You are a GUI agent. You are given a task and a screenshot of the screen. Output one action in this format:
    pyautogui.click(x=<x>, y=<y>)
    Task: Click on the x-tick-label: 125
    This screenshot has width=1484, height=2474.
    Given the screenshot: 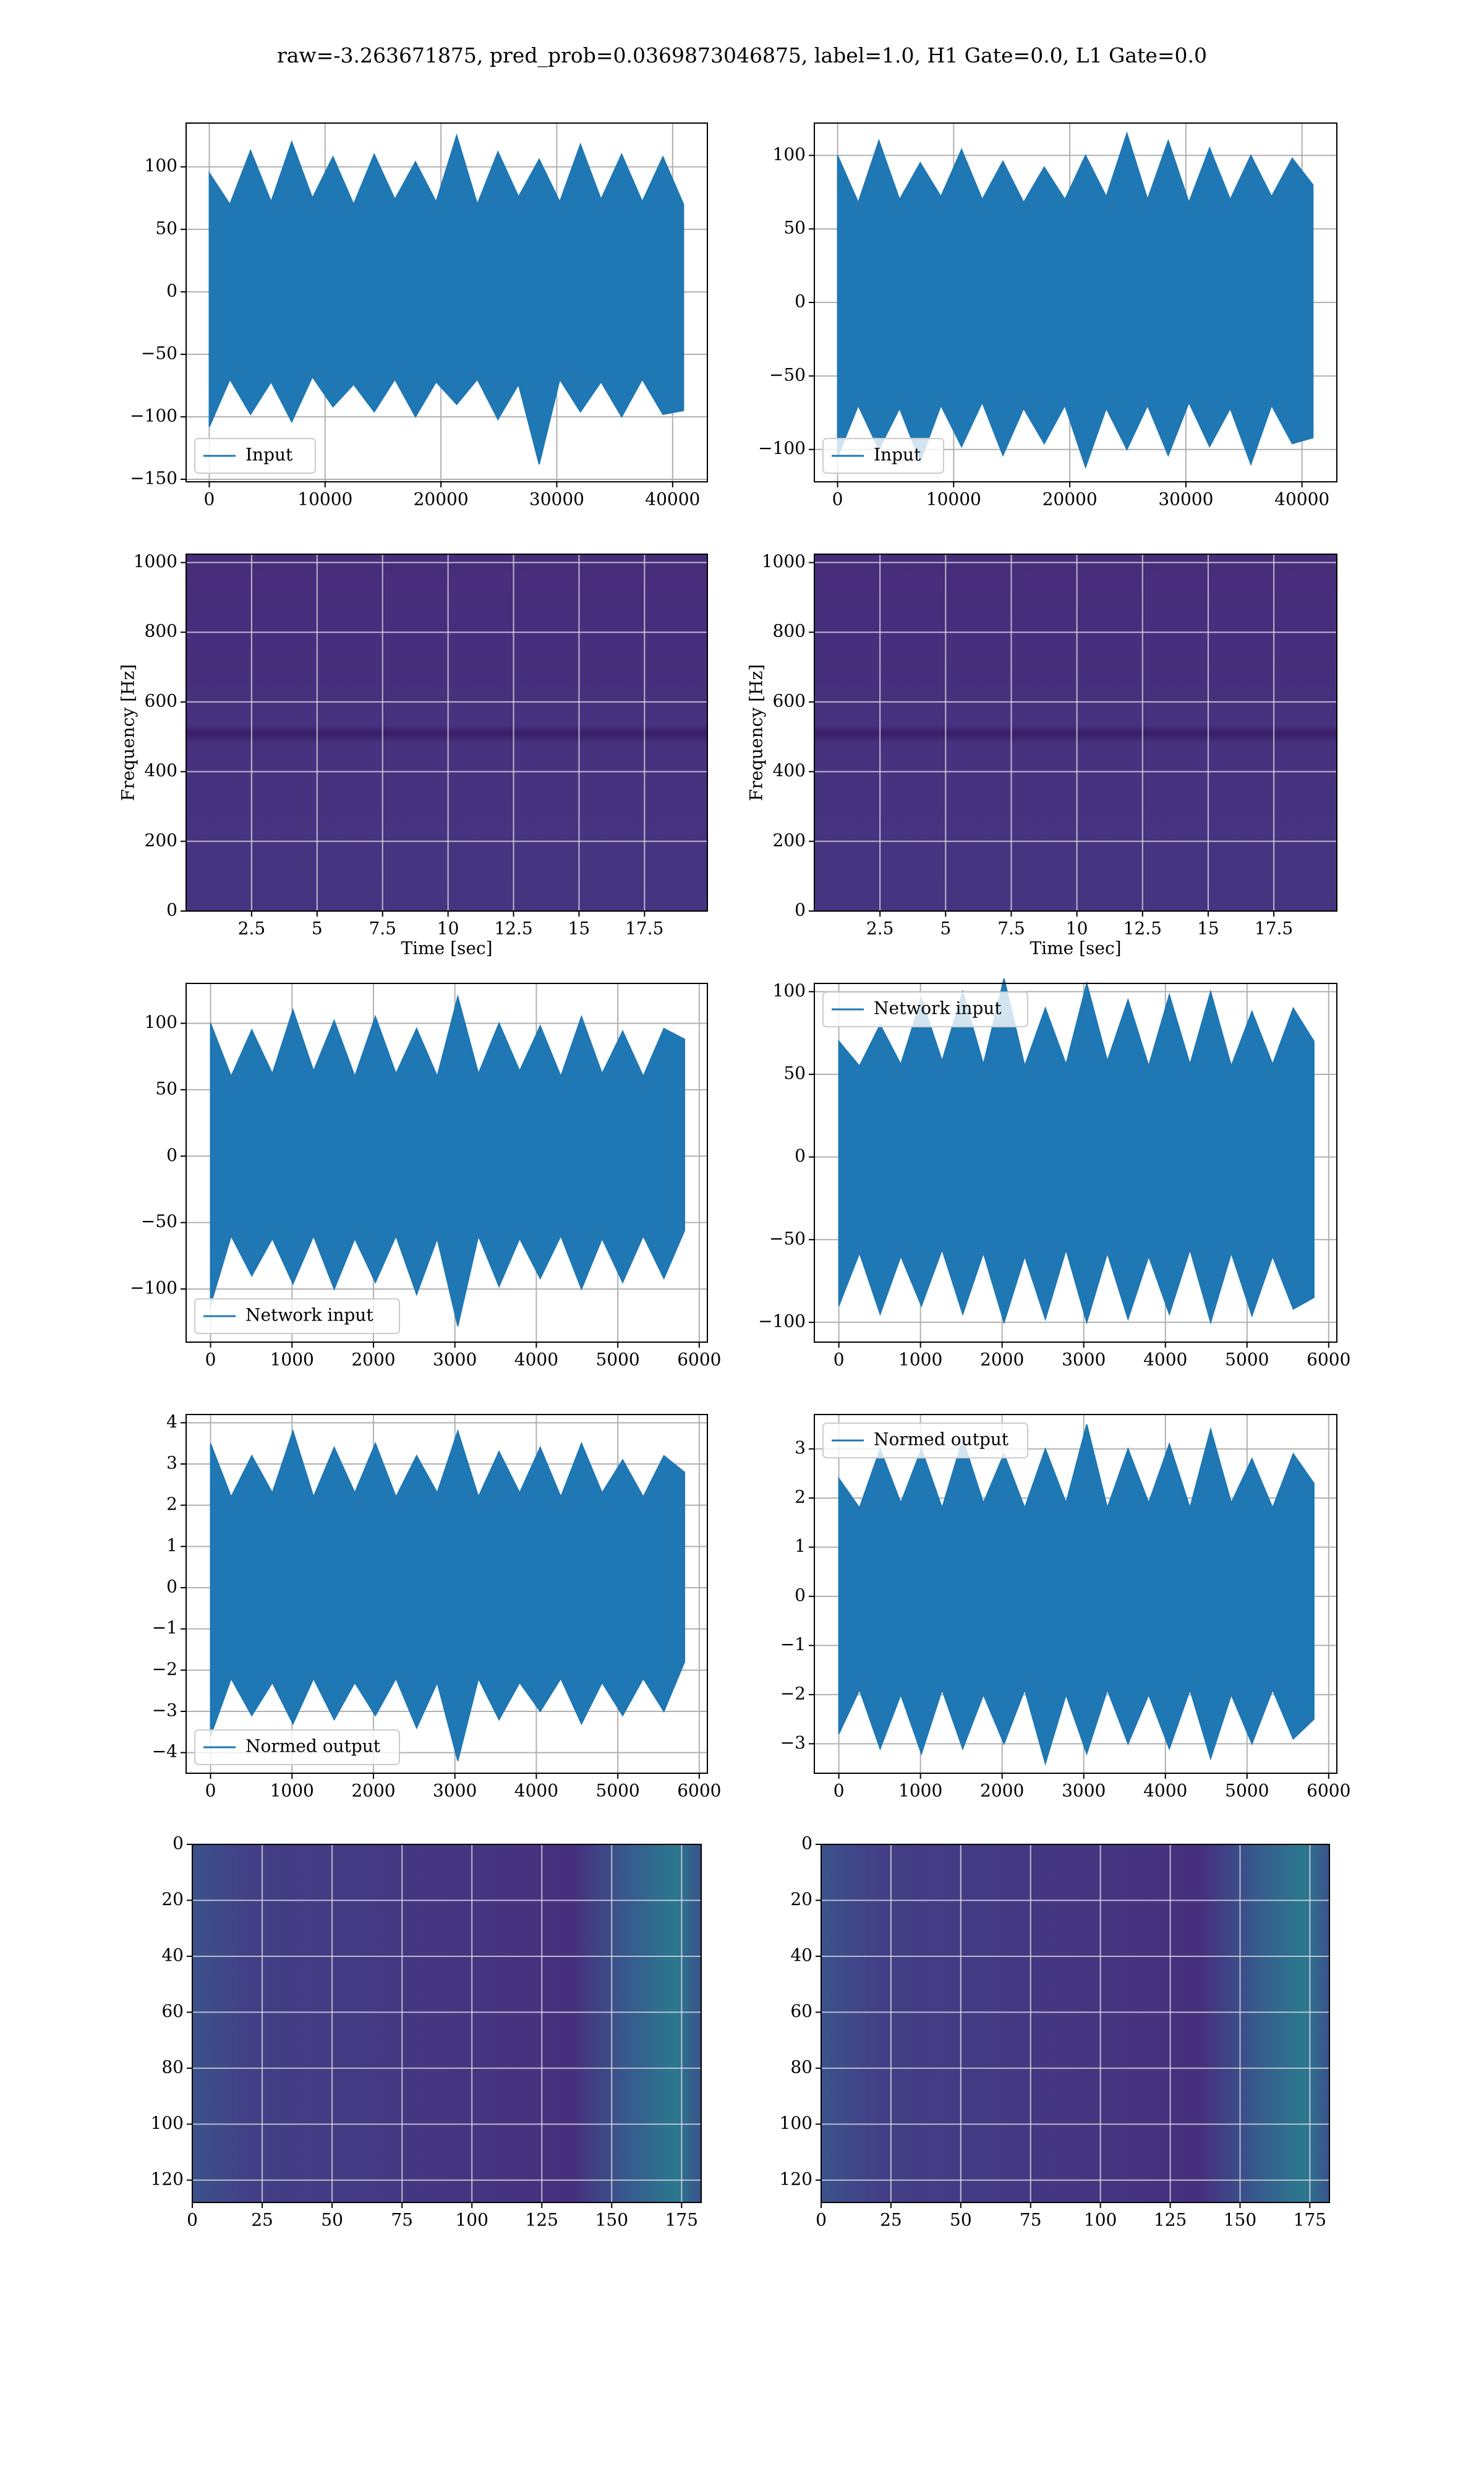 What is the action you would take?
    pyautogui.click(x=1170, y=2220)
    